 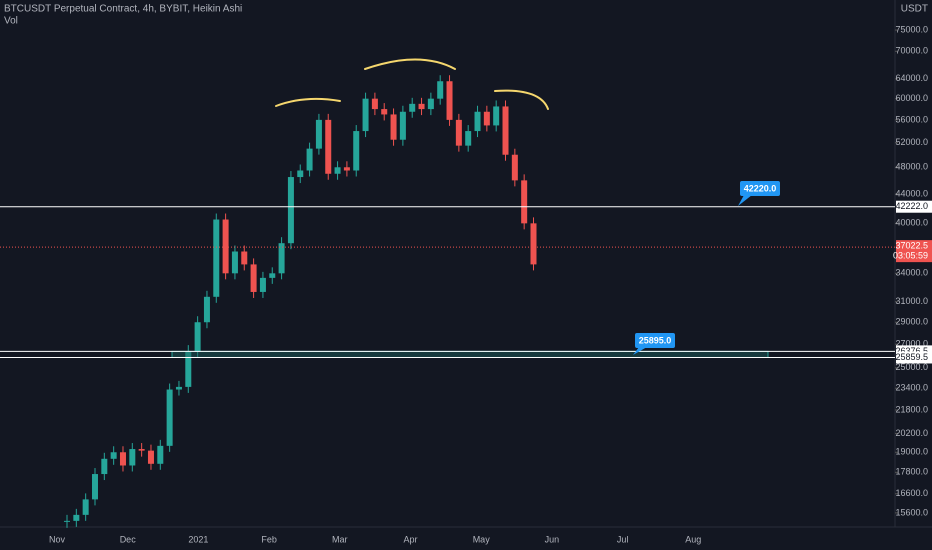 What do you see at coordinates (552, 539) in the screenshot?
I see `time-tick-label: Jun` at bounding box center [552, 539].